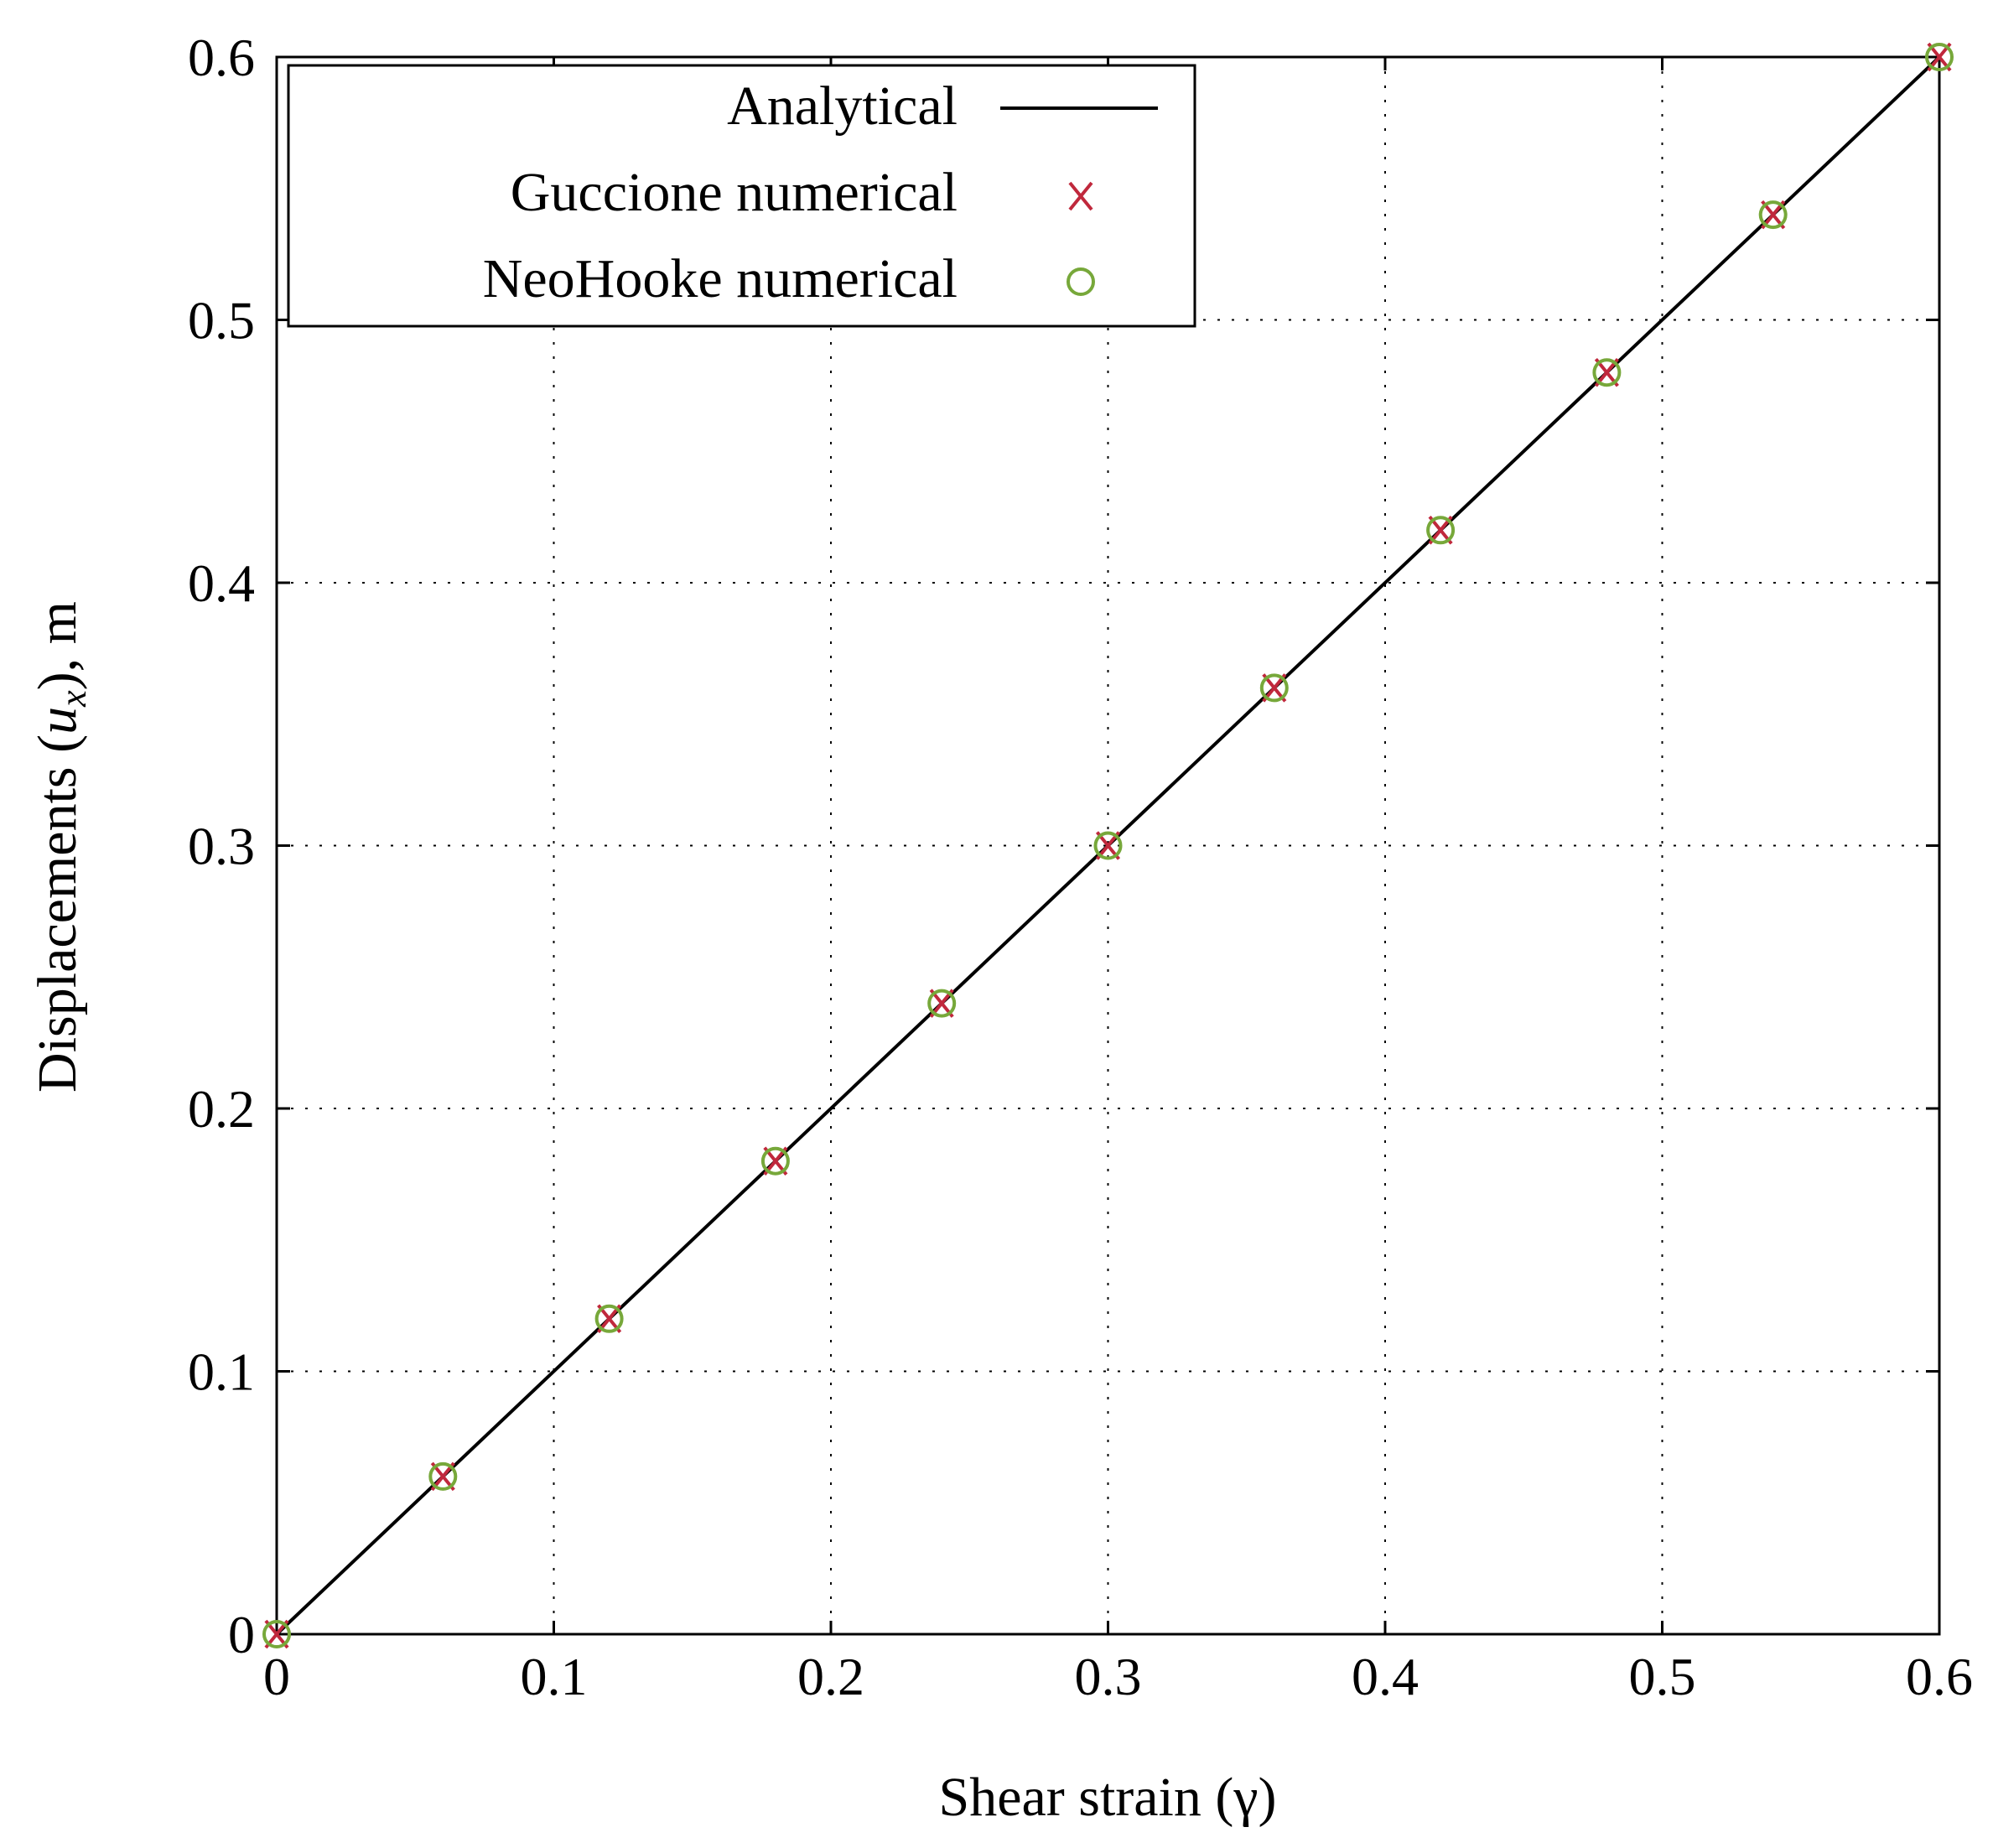 The width and height of the screenshot is (1993, 1848). I want to click on x-tick-label: 0, so click(276, 1677).